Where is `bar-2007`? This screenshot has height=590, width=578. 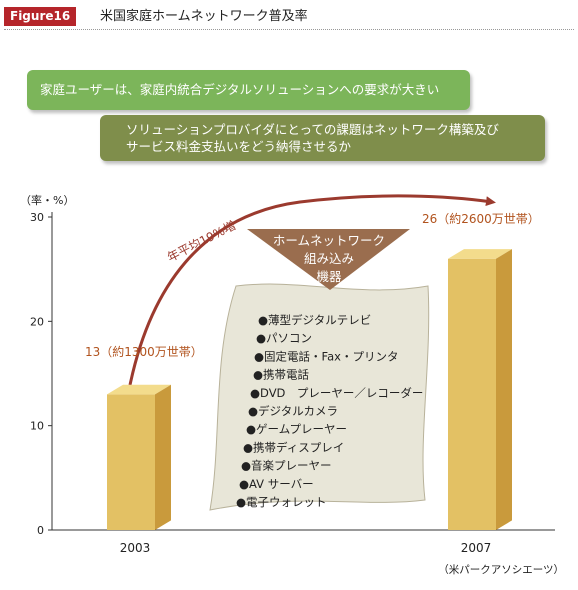
bar-2007 is located at coordinates (480, 389).